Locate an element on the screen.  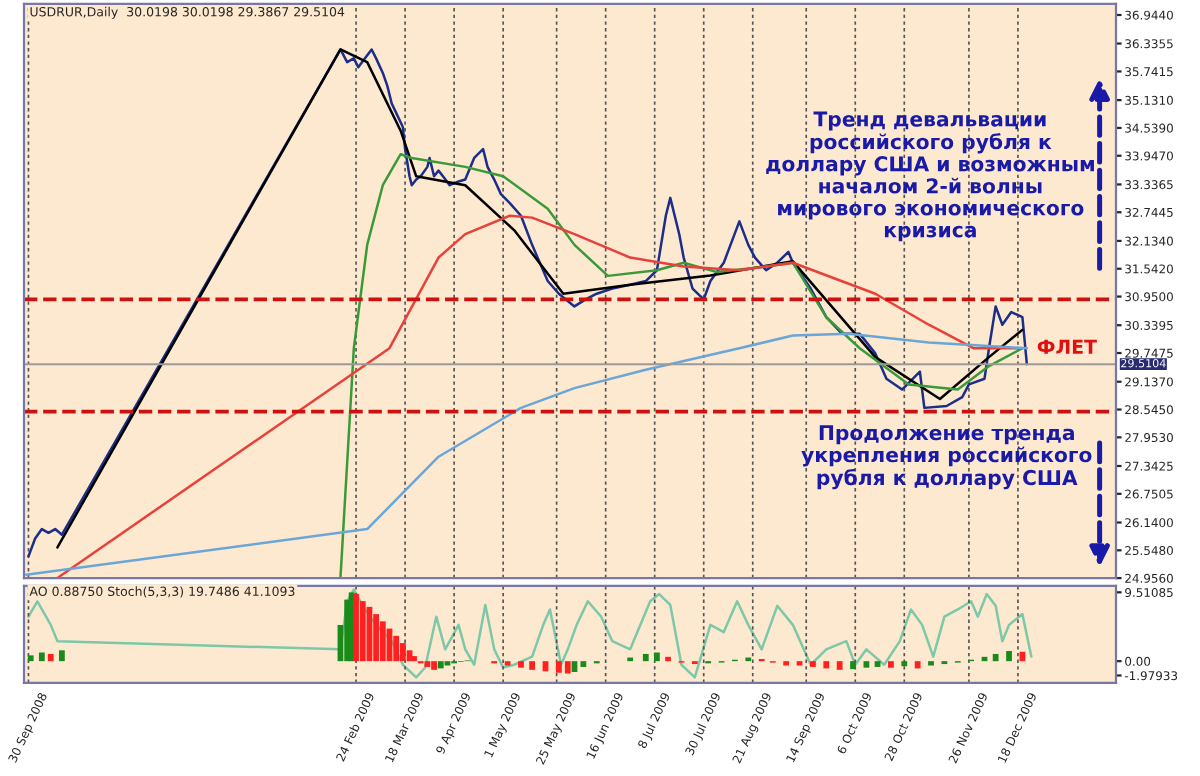
annotation: ФЛЕТ is located at coordinates (1067, 346).